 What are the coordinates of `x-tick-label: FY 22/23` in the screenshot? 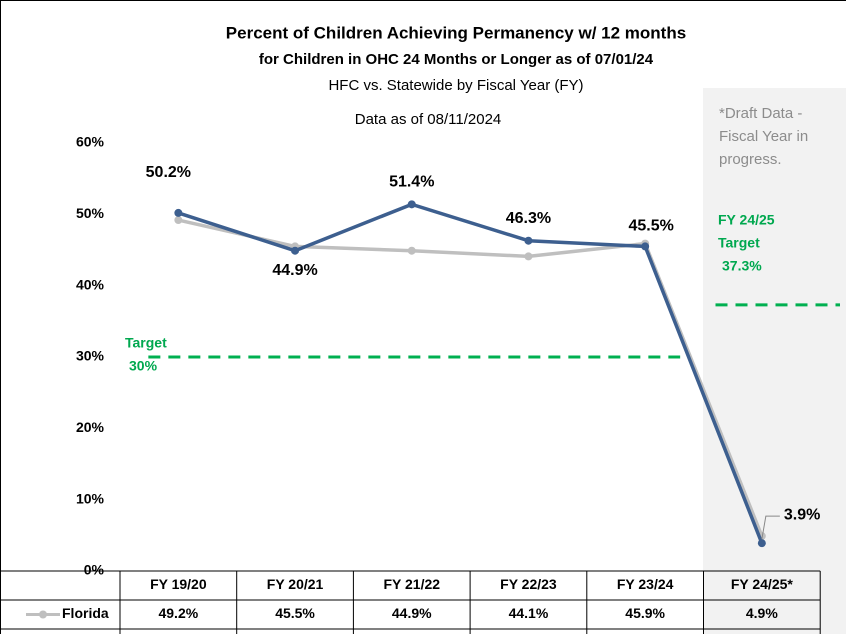 It's located at (528, 584).